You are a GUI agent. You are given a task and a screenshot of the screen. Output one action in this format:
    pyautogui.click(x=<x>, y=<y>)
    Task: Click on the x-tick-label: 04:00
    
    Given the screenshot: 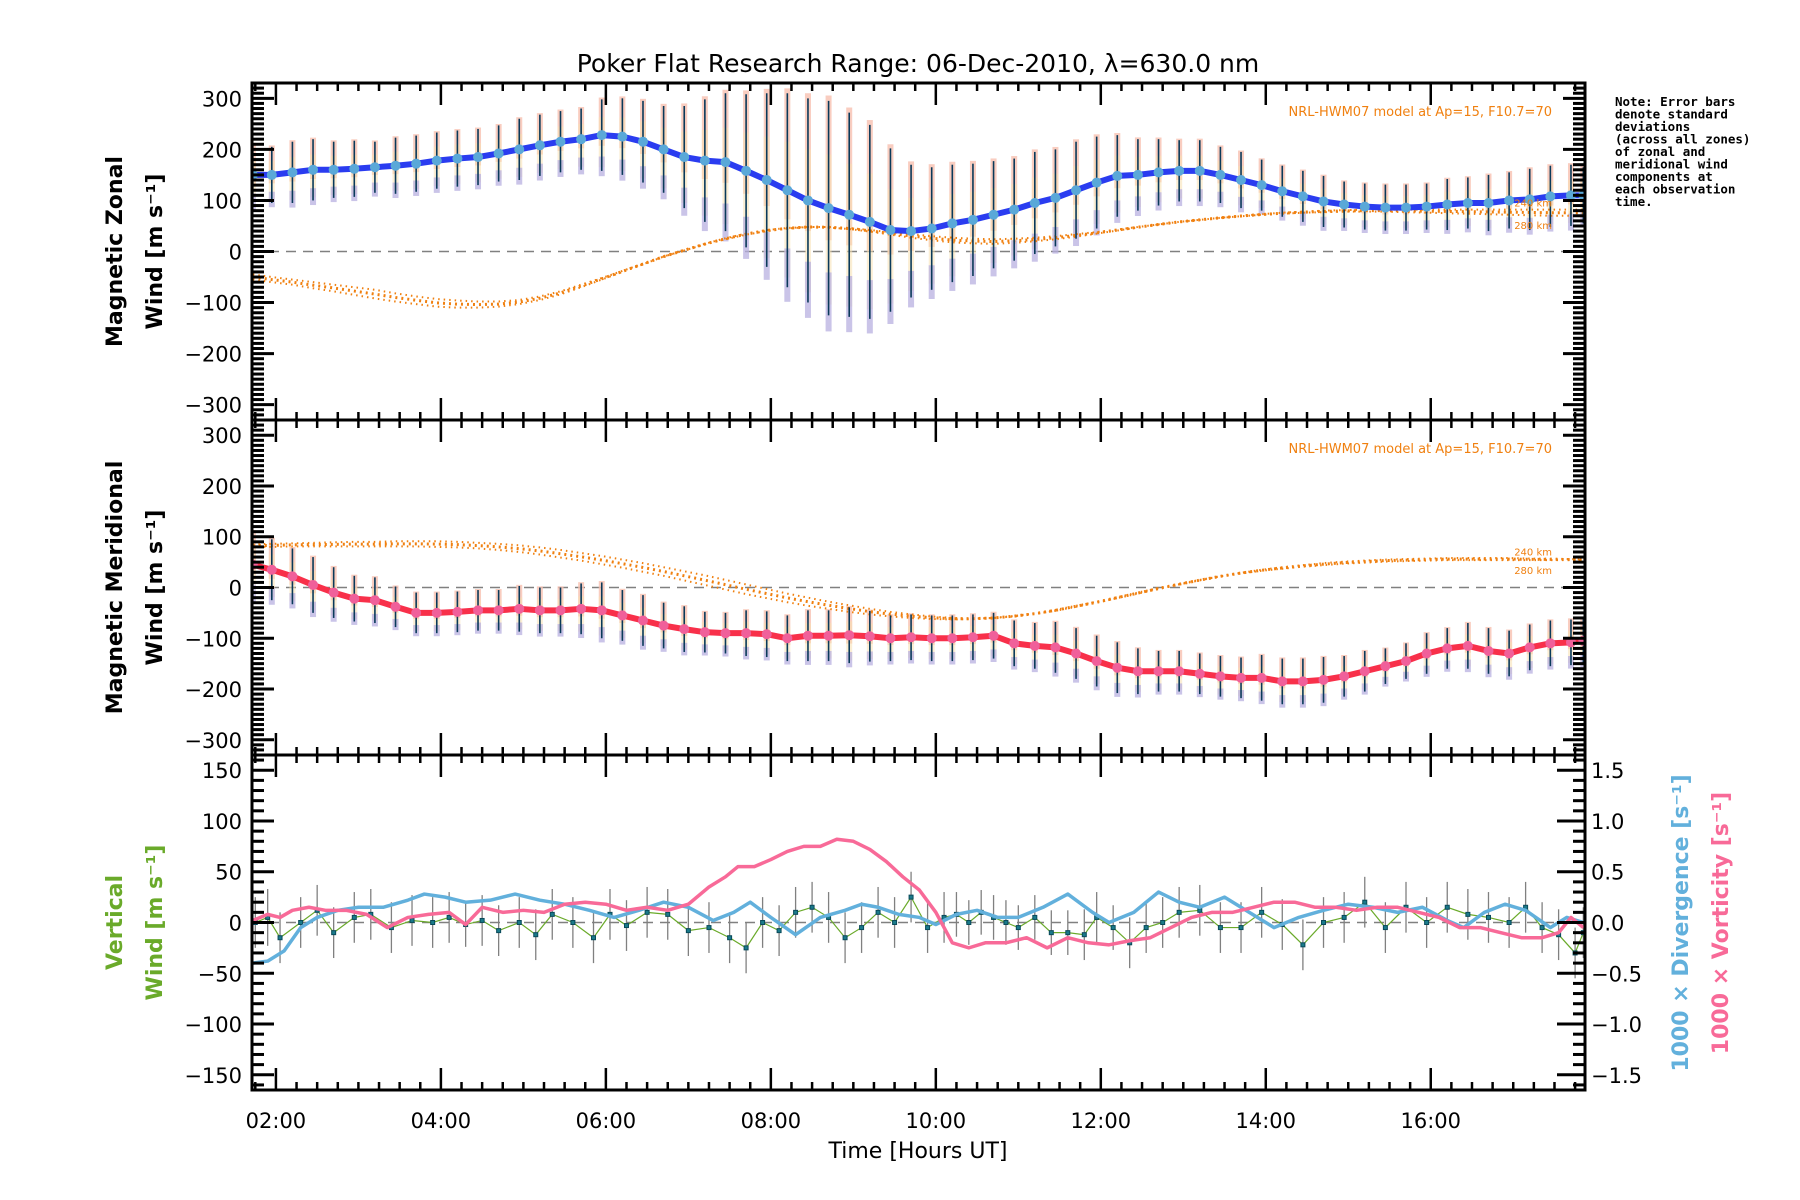 What is the action you would take?
    pyautogui.click(x=441, y=1121)
    